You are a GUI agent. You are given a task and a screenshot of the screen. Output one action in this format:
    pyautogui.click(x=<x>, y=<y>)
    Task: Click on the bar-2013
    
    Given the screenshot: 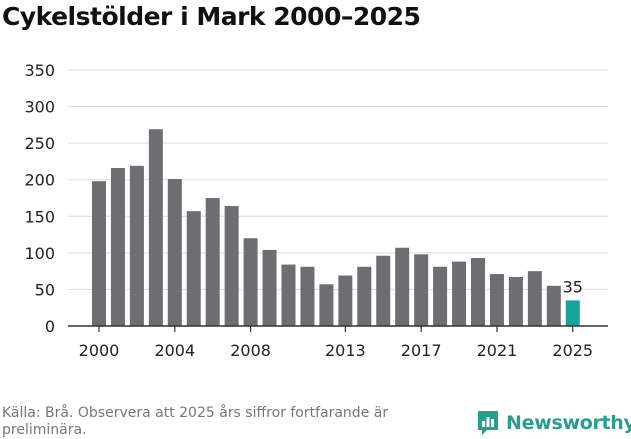 What is the action you would take?
    pyautogui.click(x=345, y=300)
    